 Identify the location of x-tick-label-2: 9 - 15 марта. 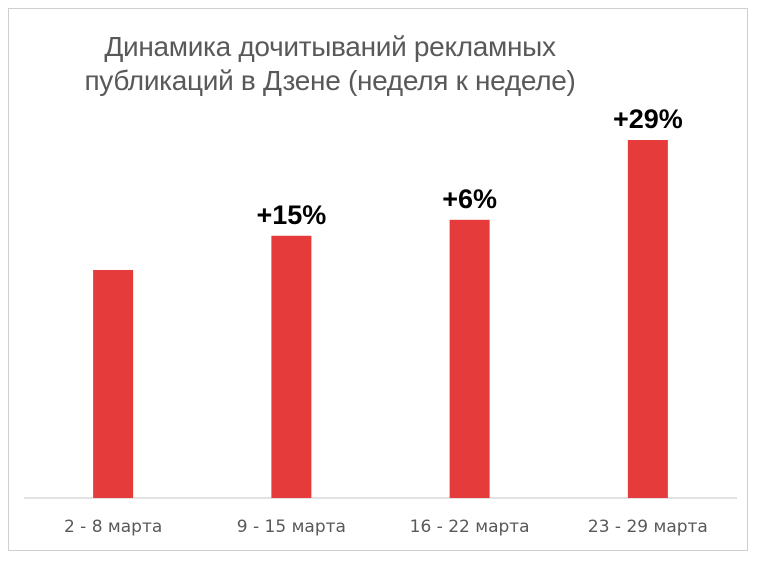
(291, 527).